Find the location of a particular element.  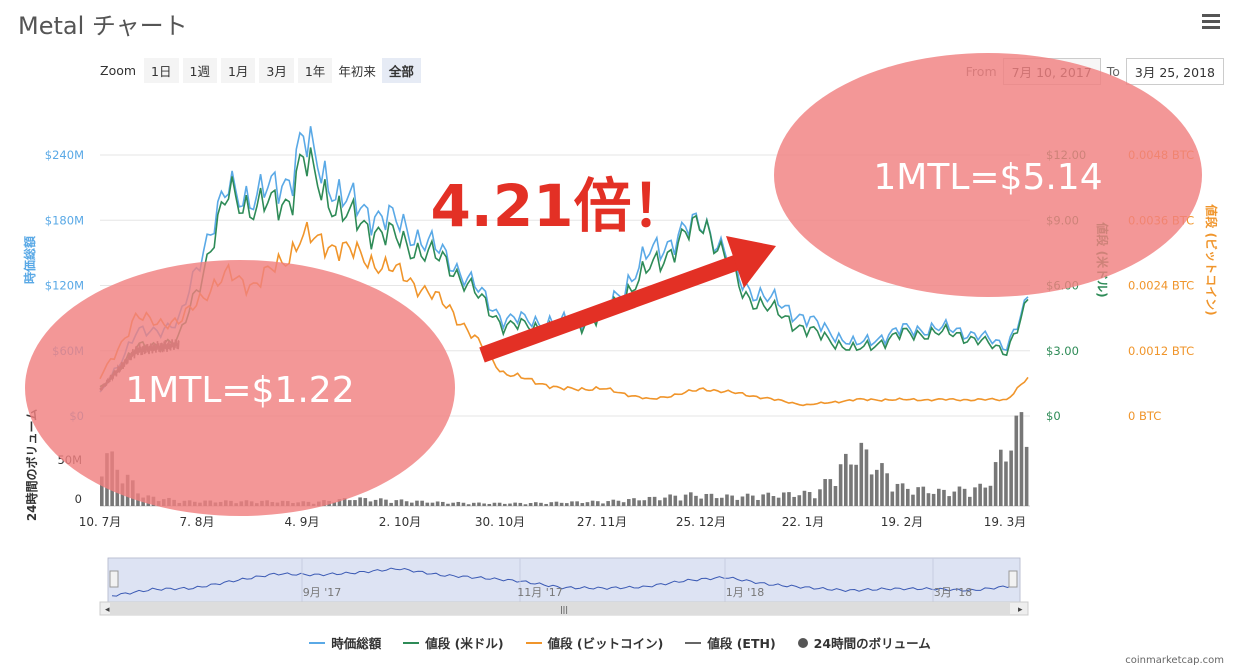

y-tick-usd: $3.00 is located at coordinates (1062, 351).